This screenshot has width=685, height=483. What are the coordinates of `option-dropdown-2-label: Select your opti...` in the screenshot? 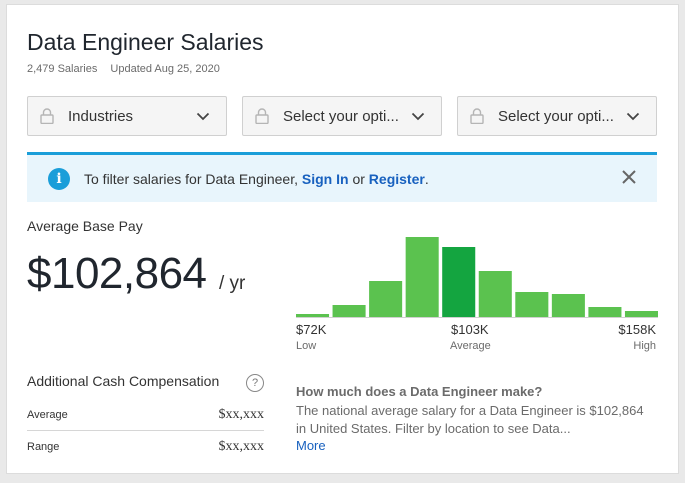 It's located at (556, 116).